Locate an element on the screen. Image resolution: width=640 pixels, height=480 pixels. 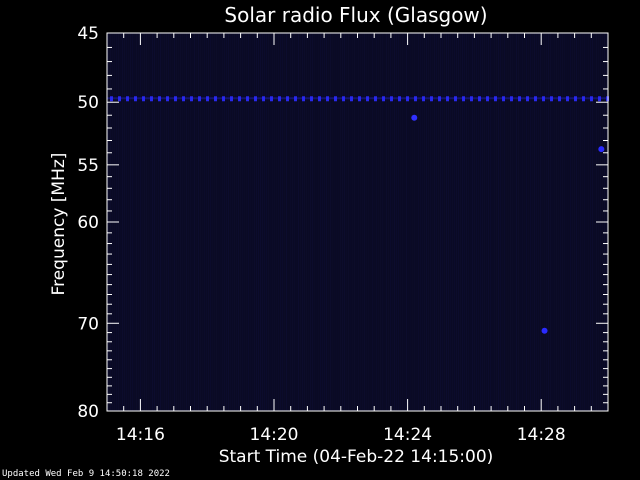
y-tick-label: 80 is located at coordinates (88, 412).